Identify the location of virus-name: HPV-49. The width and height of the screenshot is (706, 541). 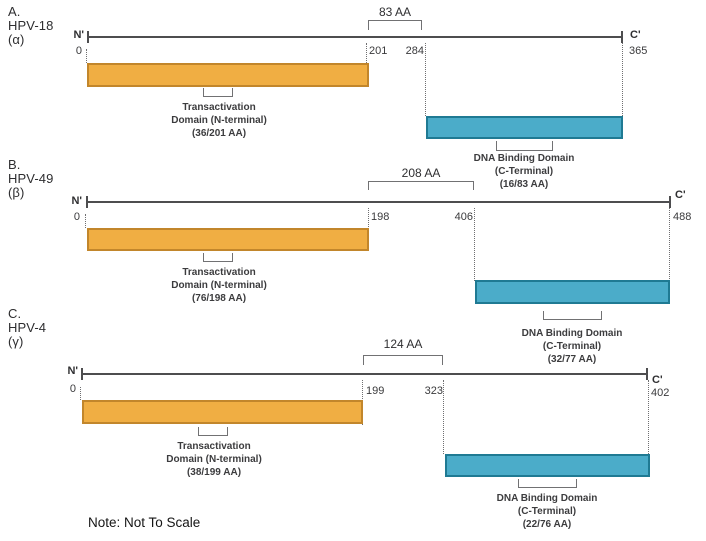
(31, 178).